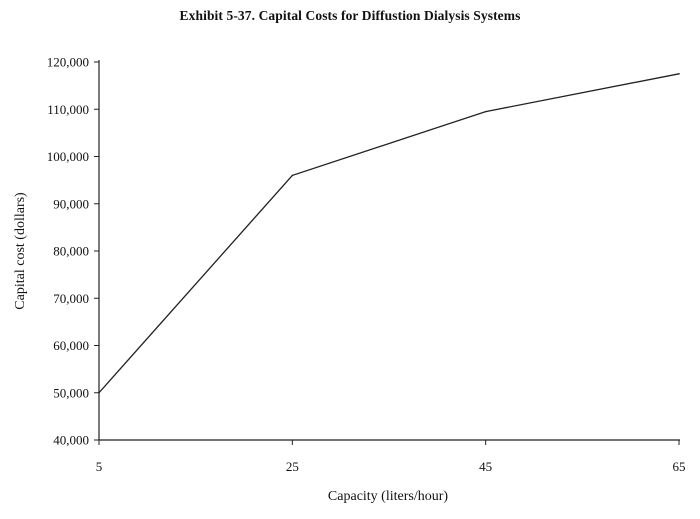  I want to click on x-tick-label: 25, so click(292, 466).